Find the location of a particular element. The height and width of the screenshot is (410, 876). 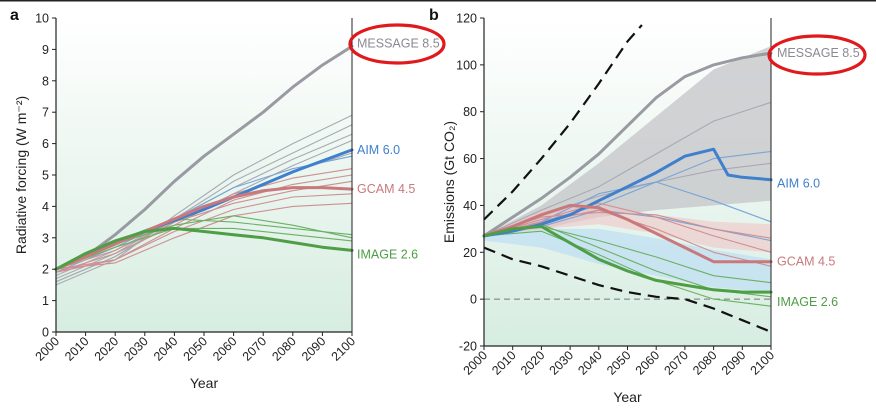

panel-b-series-label-aim-6-0: AIM 6.0 is located at coordinates (798, 184).